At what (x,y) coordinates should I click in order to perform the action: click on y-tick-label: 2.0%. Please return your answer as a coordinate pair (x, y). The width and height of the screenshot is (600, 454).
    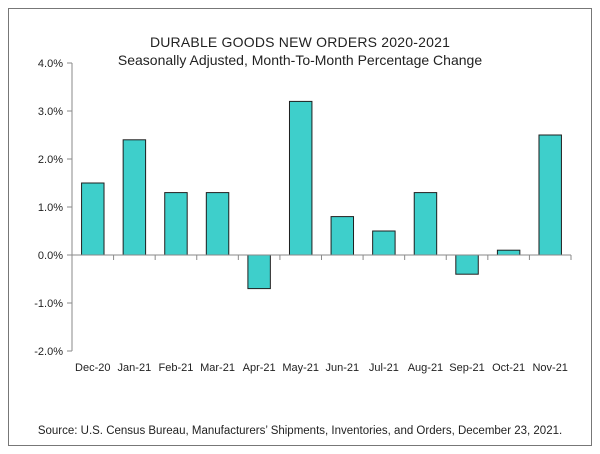
    Looking at the image, I should click on (50, 160).